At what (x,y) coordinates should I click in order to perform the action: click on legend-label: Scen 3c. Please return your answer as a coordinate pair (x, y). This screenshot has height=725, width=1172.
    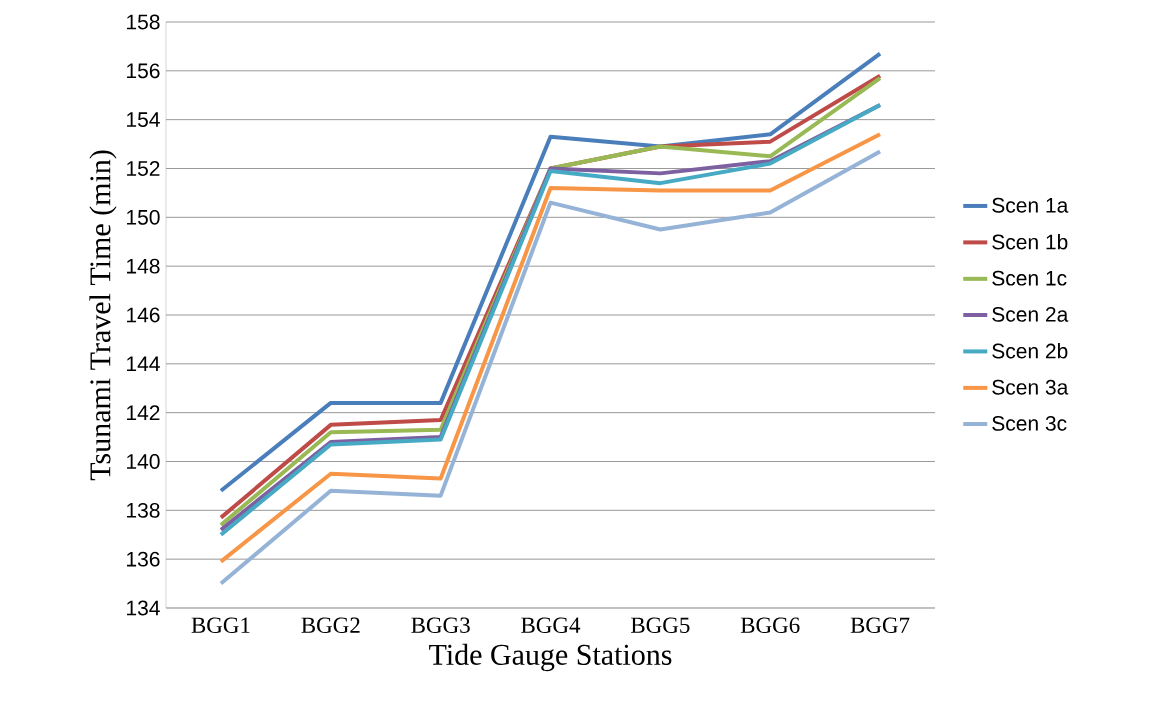
    Looking at the image, I should click on (1029, 423).